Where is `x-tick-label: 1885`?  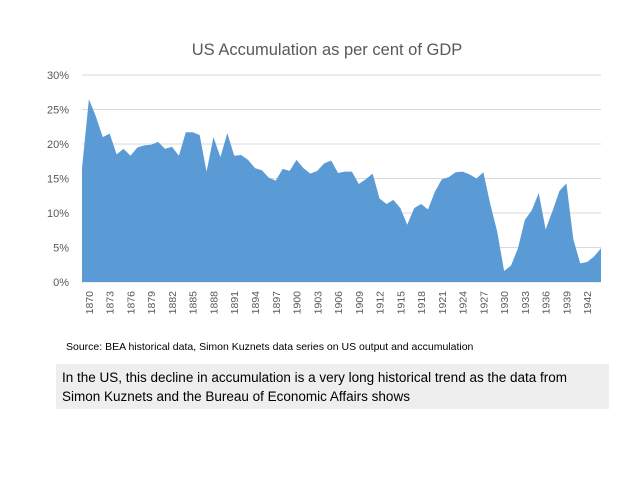 x-tick-label: 1885 is located at coordinates (194, 303).